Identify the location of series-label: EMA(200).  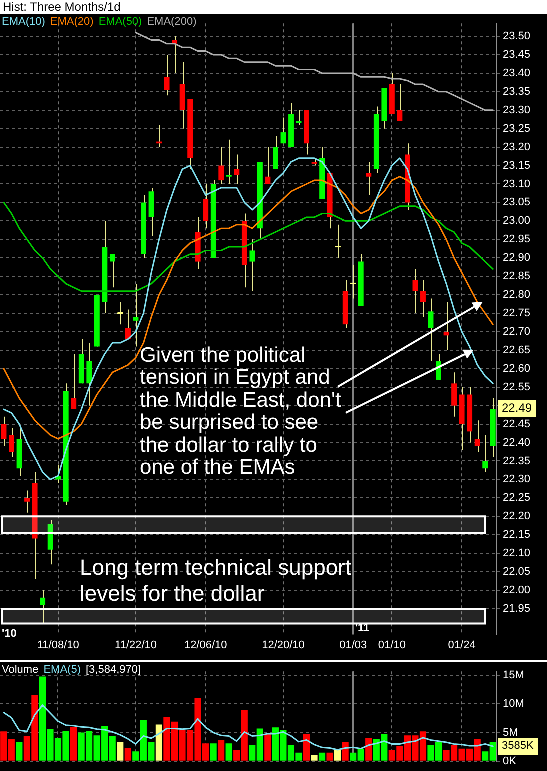
(172, 22).